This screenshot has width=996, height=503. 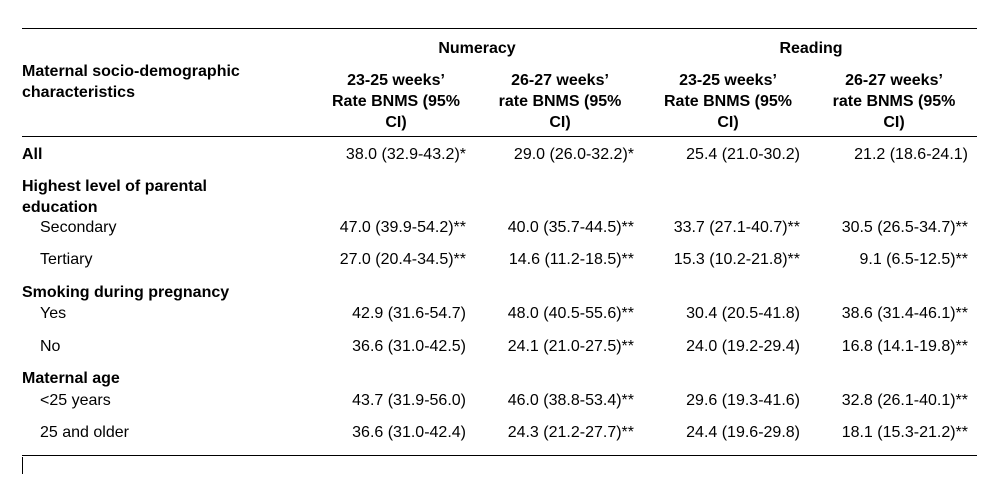 I want to click on cell-value: 32.8 (26.1-40.1)**, so click(x=904, y=400).